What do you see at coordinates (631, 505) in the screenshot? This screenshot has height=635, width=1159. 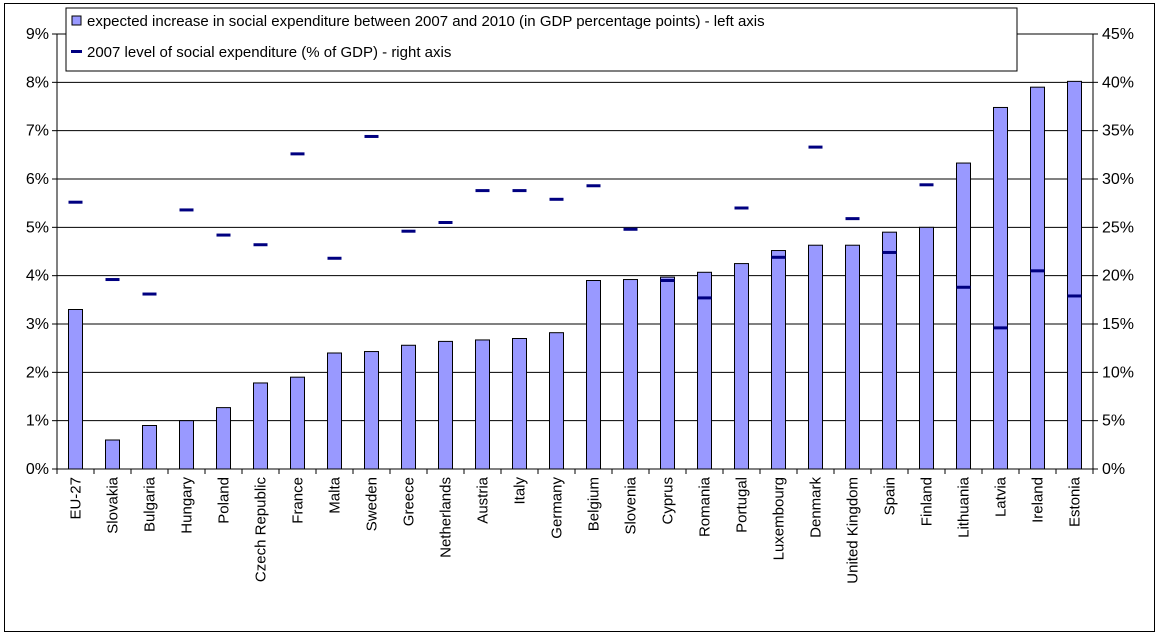 I see `category-label: Slovenia` at bounding box center [631, 505].